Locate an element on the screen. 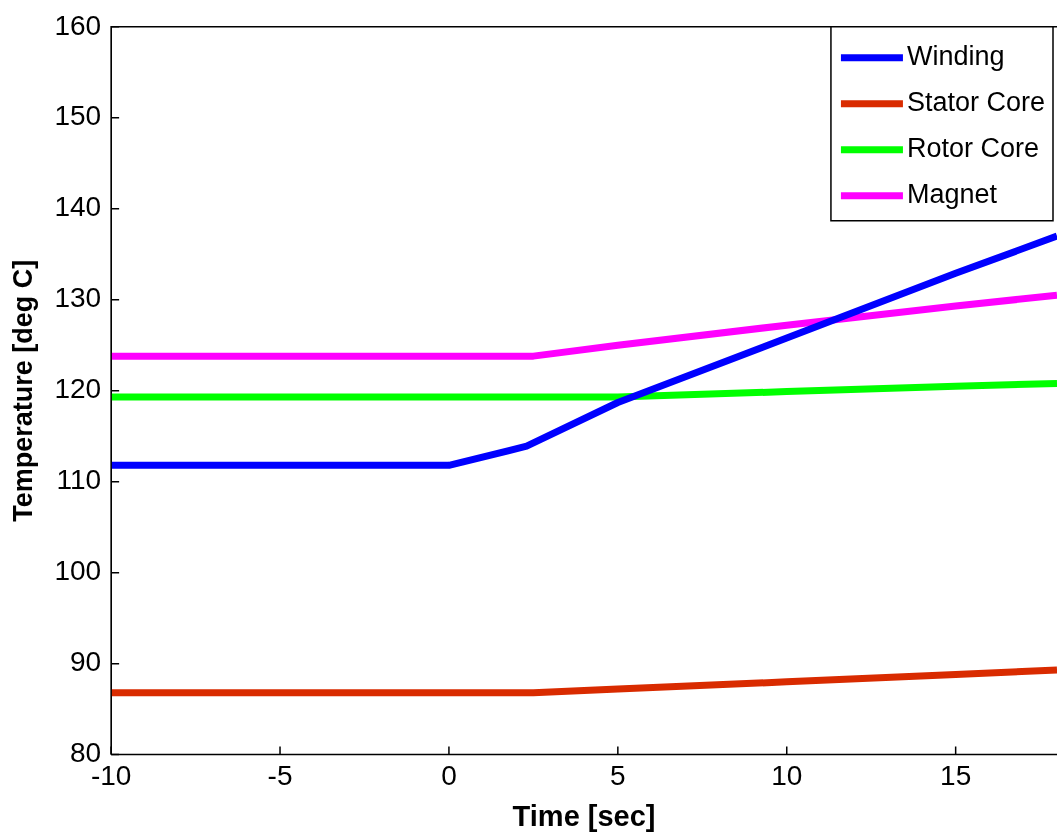  legend-label: Stator Core is located at coordinates (975, 102).